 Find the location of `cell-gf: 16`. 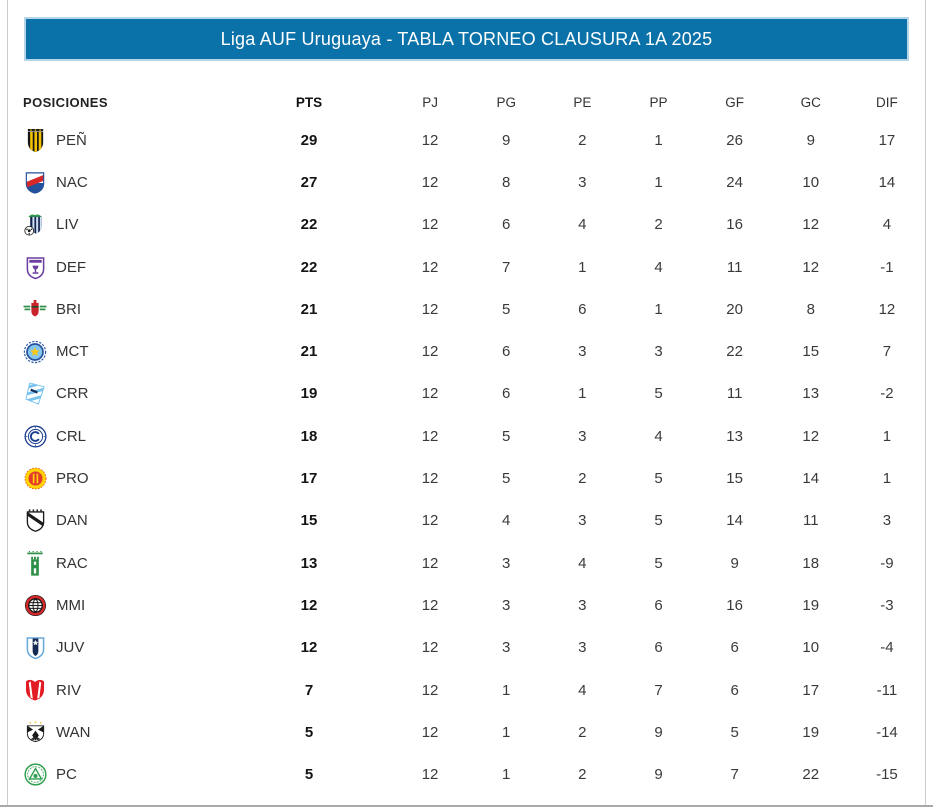

cell-gf: 16 is located at coordinates (734, 605).